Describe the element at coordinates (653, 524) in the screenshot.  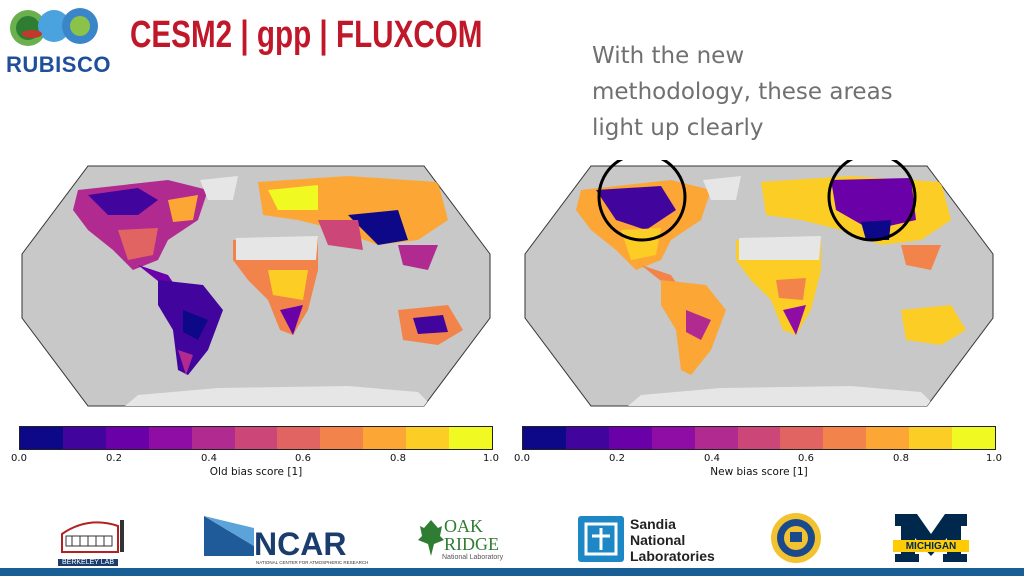
I see `sandia-line-1: Sandia` at that location.